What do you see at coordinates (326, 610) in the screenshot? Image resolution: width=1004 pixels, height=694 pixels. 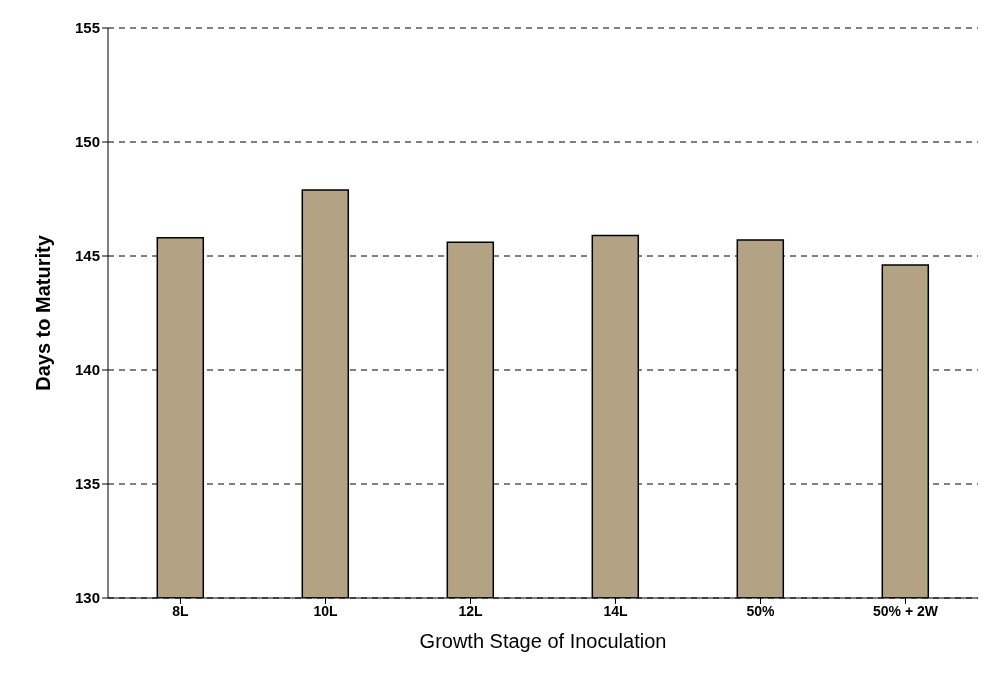 I see `x-tick-label: 10L` at bounding box center [326, 610].